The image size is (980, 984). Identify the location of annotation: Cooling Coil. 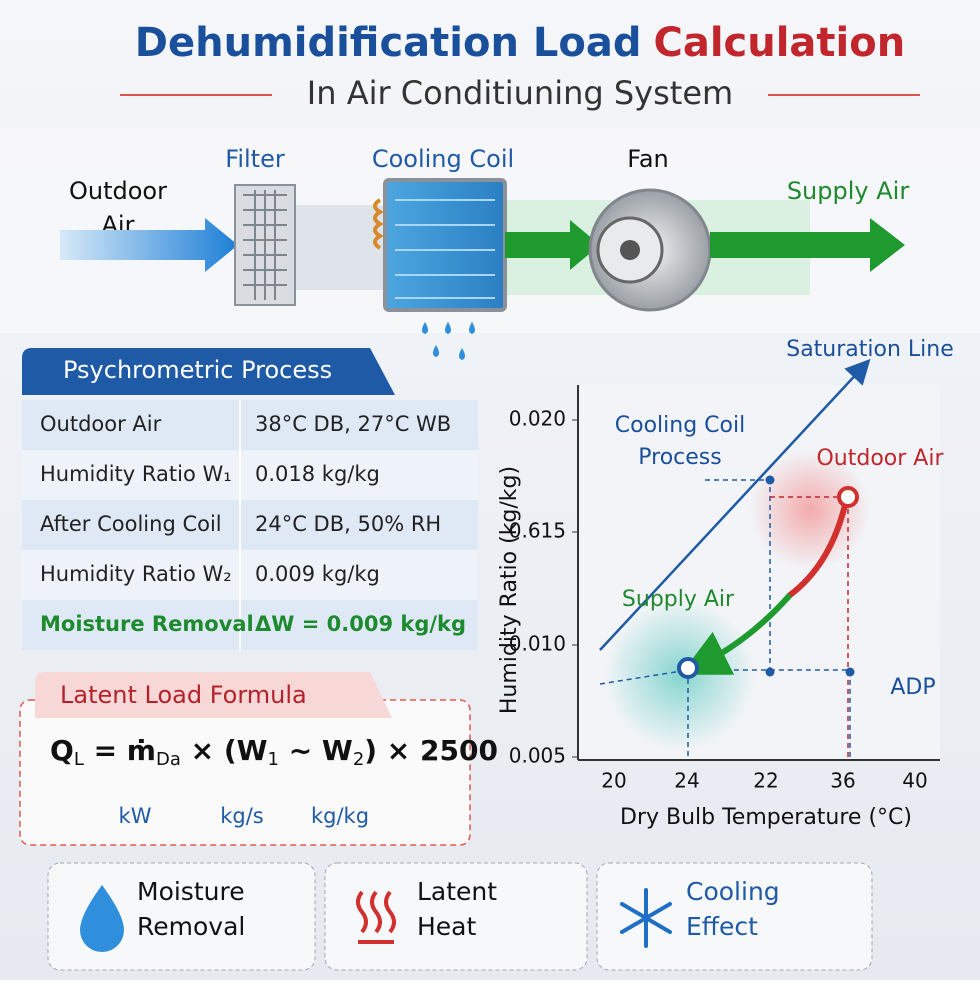
(680, 425).